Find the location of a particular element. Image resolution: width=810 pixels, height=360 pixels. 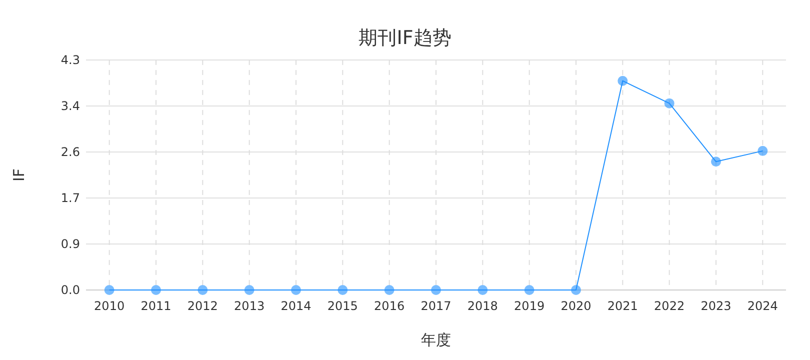

x-tick-label: 2010 is located at coordinates (109, 306).